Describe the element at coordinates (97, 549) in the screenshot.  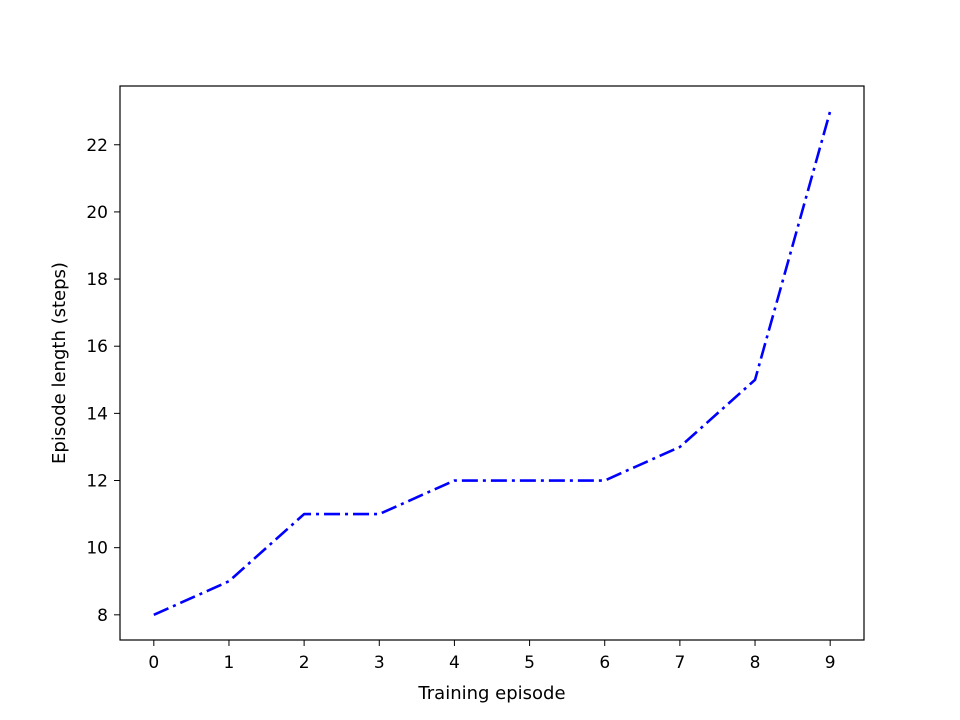
I see `y-tick-label: 10` at that location.